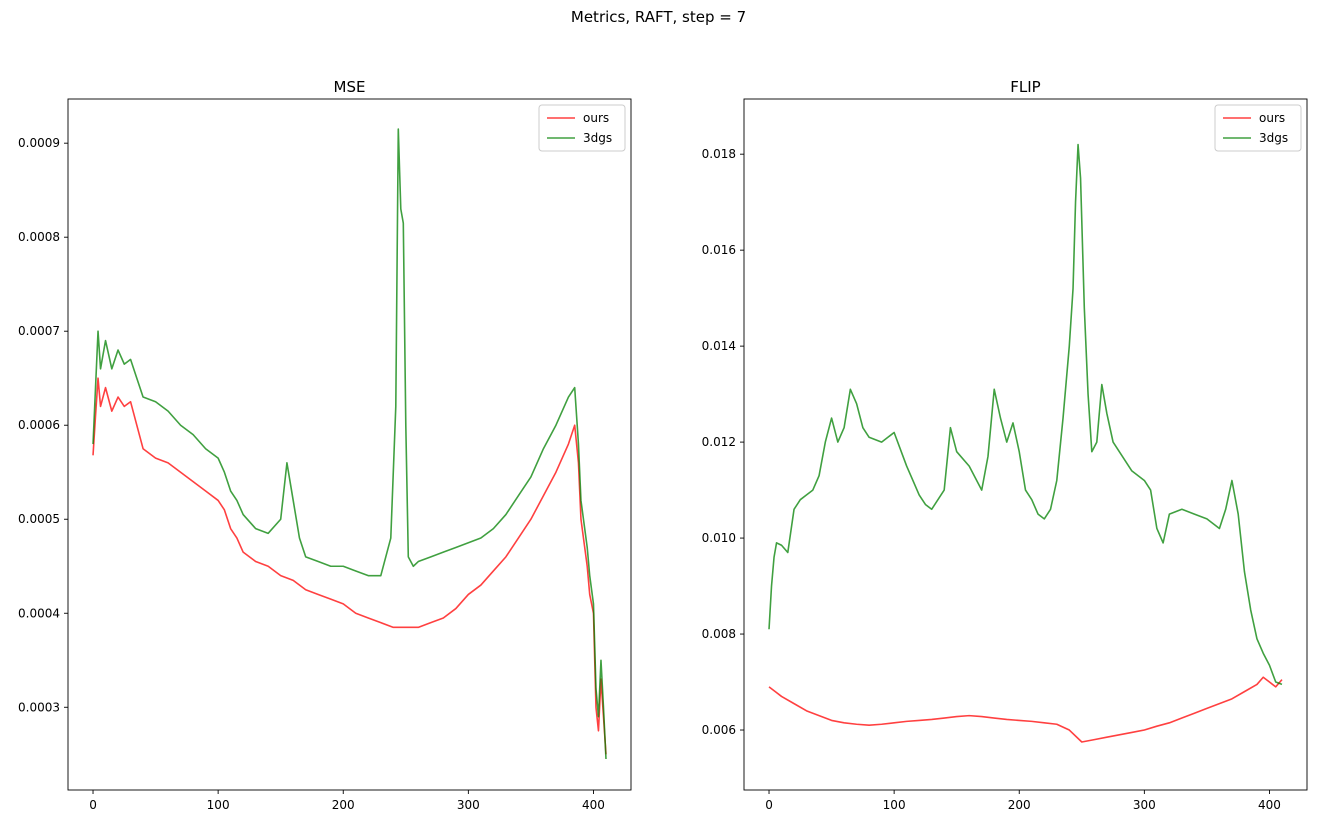 The height and width of the screenshot is (826, 1317). Describe the element at coordinates (719, 250) in the screenshot. I see `y-tick-label-flip: 0.016` at that location.